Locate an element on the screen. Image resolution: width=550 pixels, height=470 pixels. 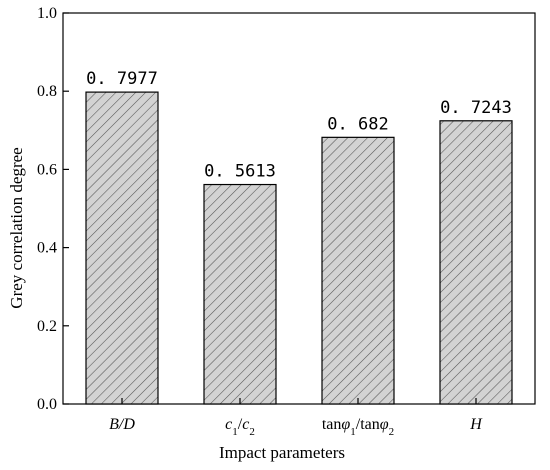
x-tick-label: tanφ1/tanφ2 is located at coordinates (358, 427).